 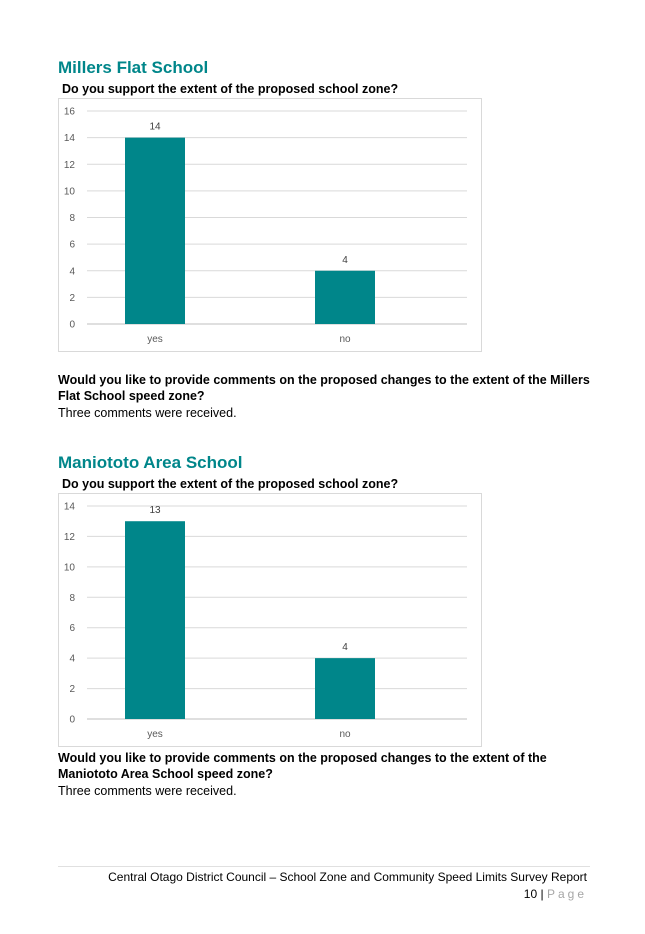 What do you see at coordinates (155, 510) in the screenshot?
I see `data-label-yes: 13` at bounding box center [155, 510].